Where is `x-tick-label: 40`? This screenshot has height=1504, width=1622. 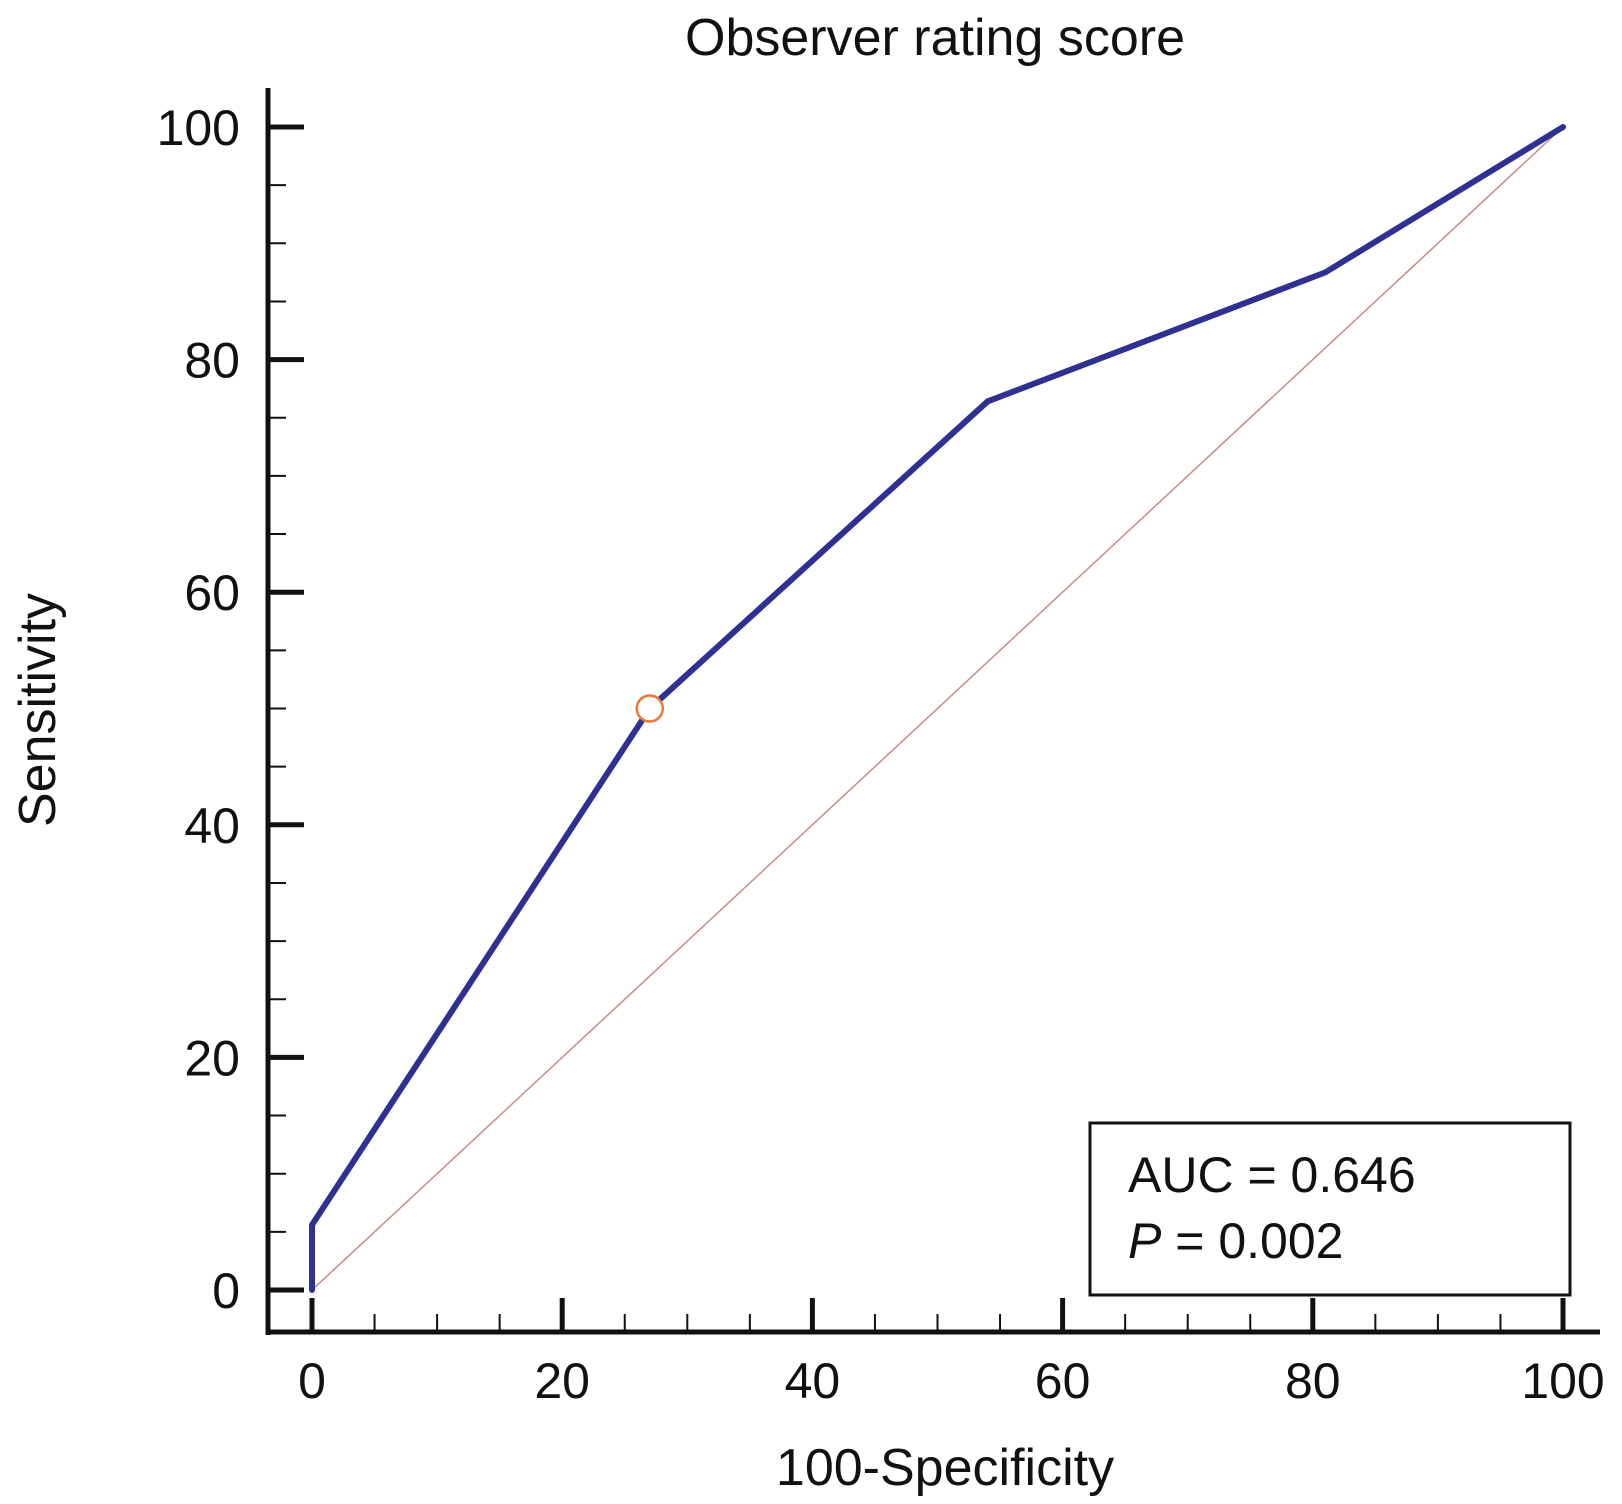 x-tick-label: 40 is located at coordinates (813, 1381).